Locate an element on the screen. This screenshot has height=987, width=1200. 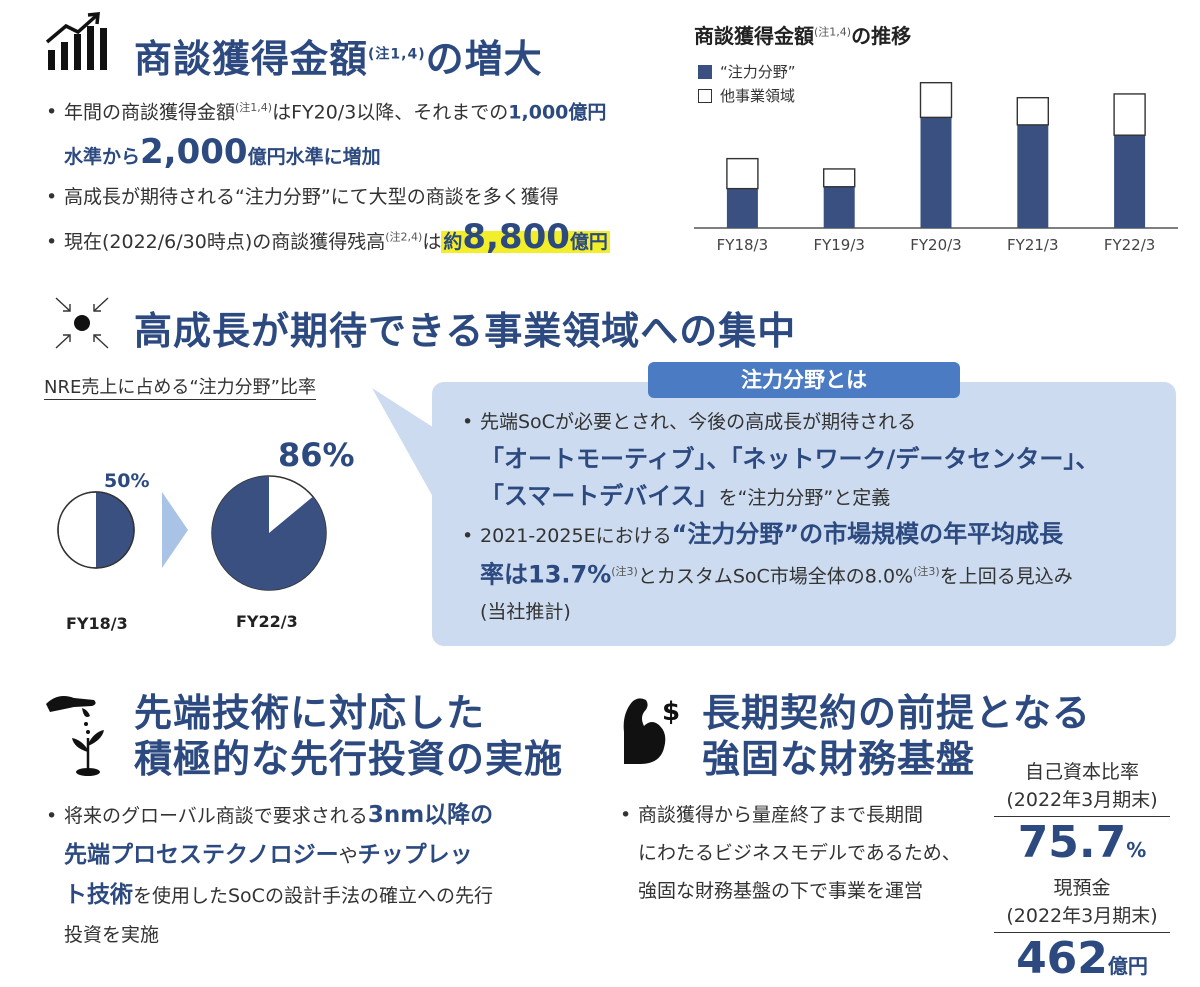
equity-ratio-period: (2022年3月期末) is located at coordinates (1082, 801).